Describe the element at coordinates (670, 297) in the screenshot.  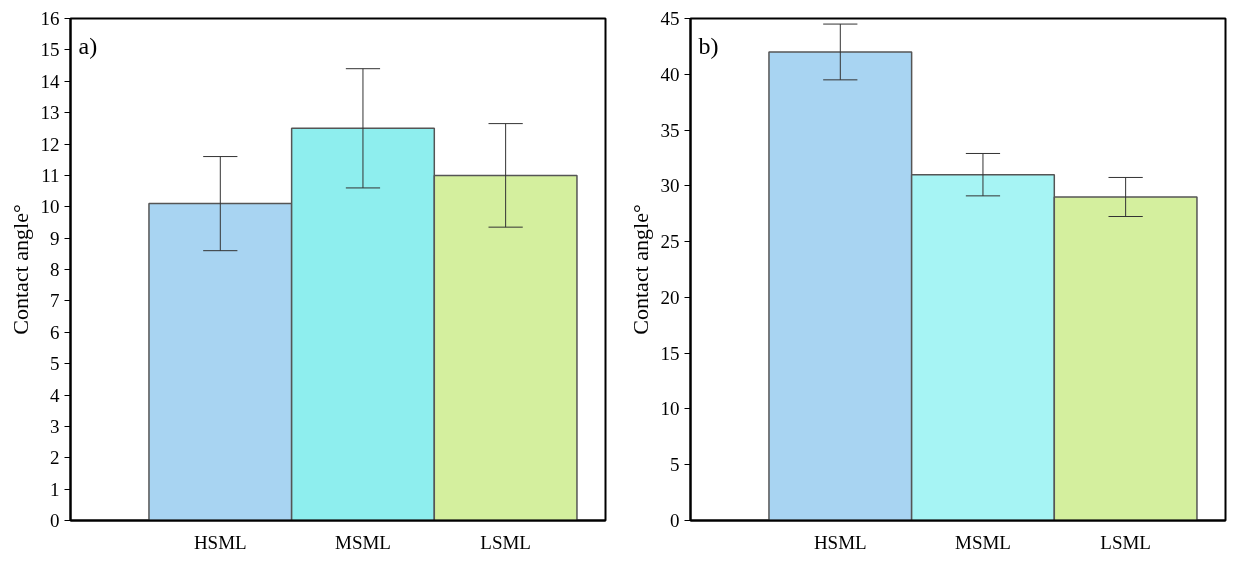
I see `y-tick-label: 20` at that location.